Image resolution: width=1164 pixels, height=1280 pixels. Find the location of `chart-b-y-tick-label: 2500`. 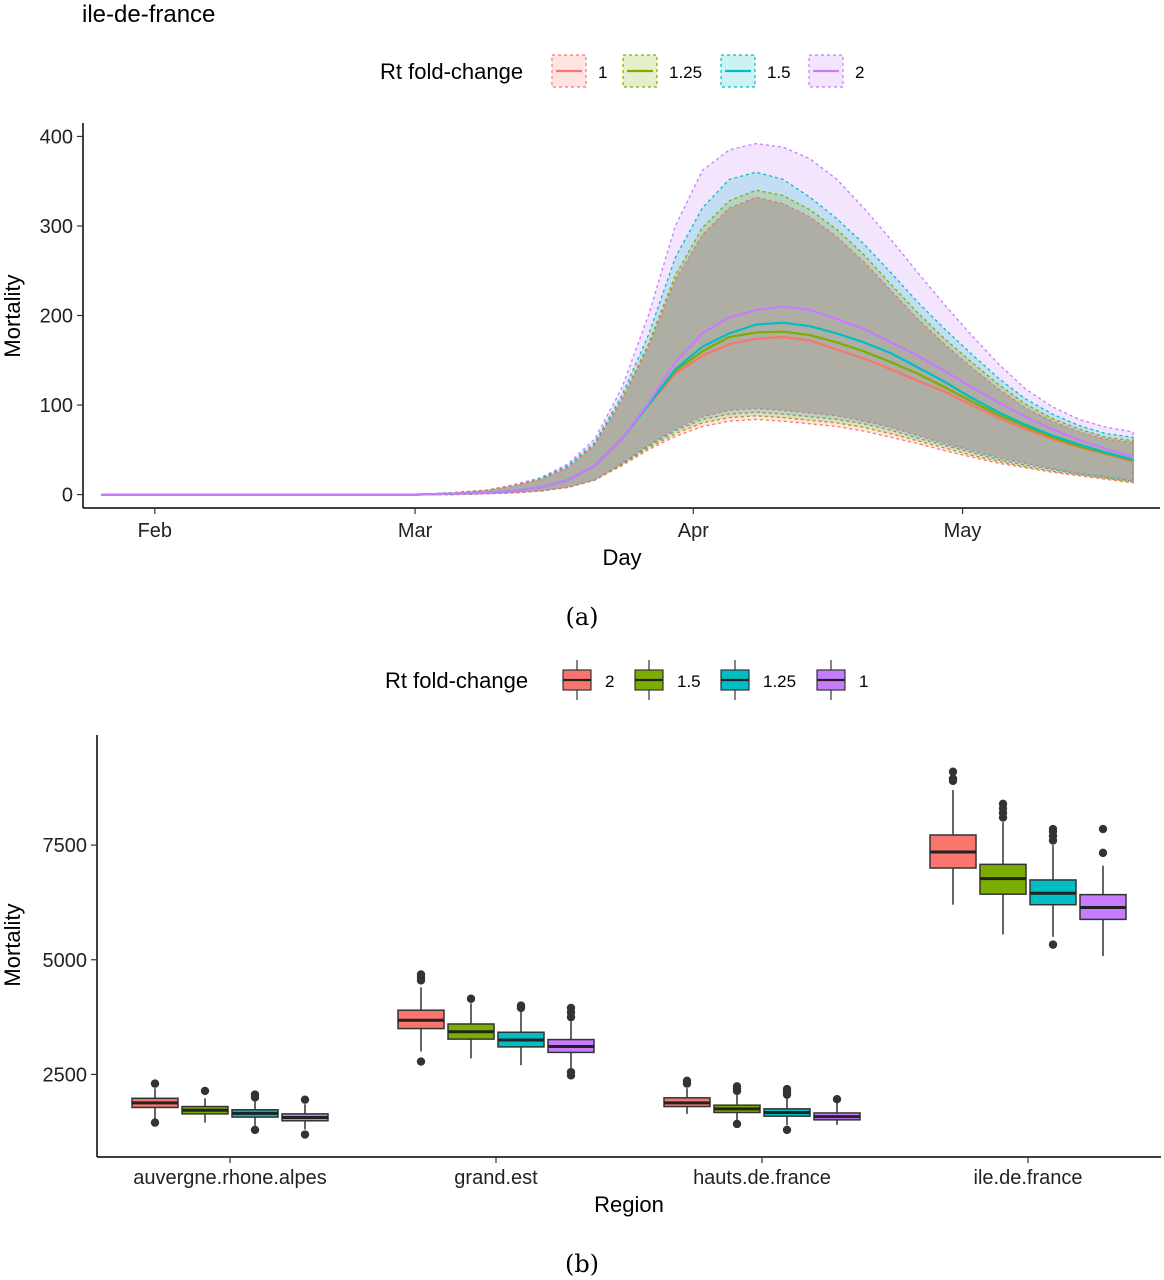

chart-b-y-tick-label: 2500 is located at coordinates (65, 1075).